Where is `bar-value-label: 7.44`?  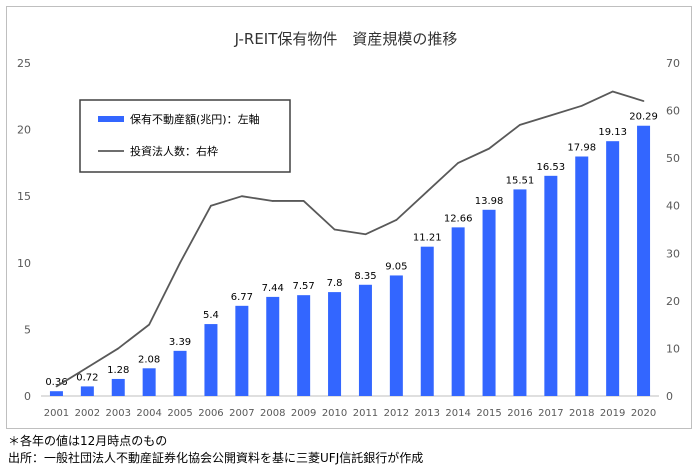 bar-value-label: 7.44 is located at coordinates (273, 288).